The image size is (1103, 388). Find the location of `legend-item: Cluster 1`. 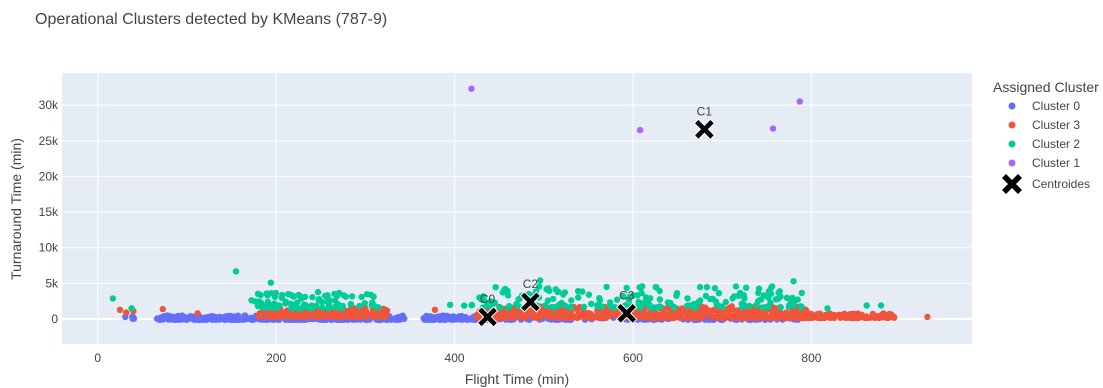

legend-item: Cluster 1 is located at coordinates (1044, 163).